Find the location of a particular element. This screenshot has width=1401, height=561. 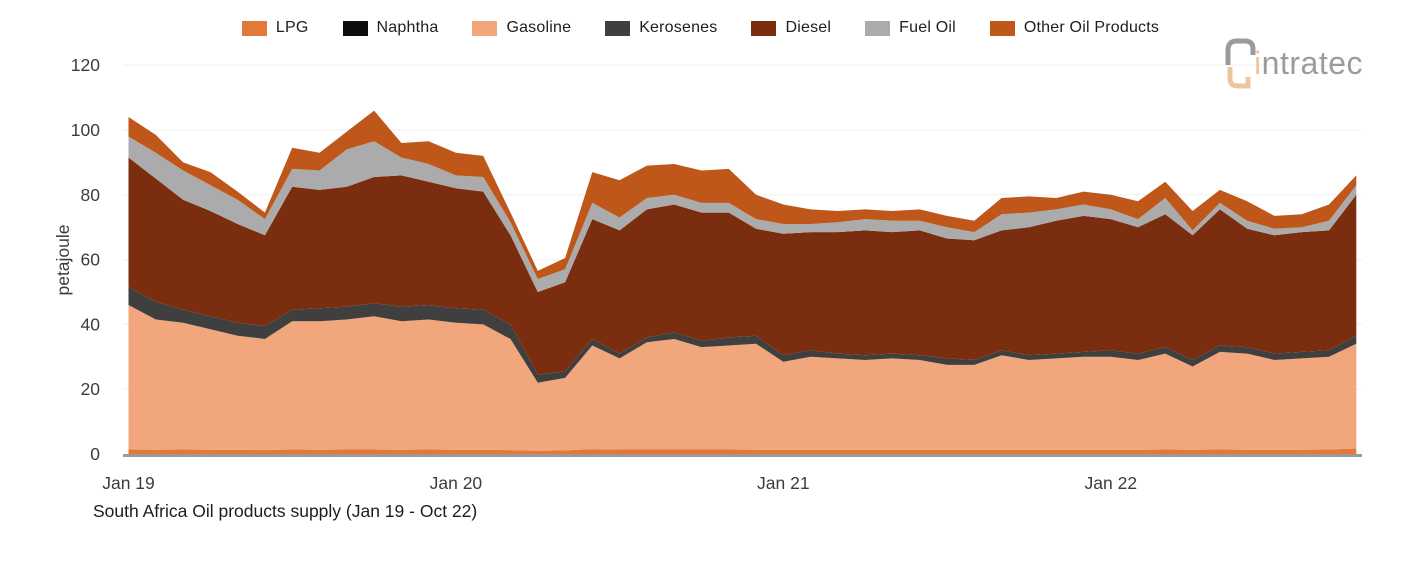

logo-icon is located at coordinates (1240, 63).